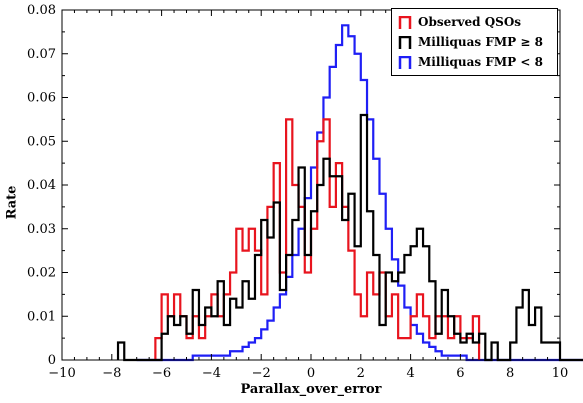  I want to click on y-tick-label: 0, so click(52, 360).